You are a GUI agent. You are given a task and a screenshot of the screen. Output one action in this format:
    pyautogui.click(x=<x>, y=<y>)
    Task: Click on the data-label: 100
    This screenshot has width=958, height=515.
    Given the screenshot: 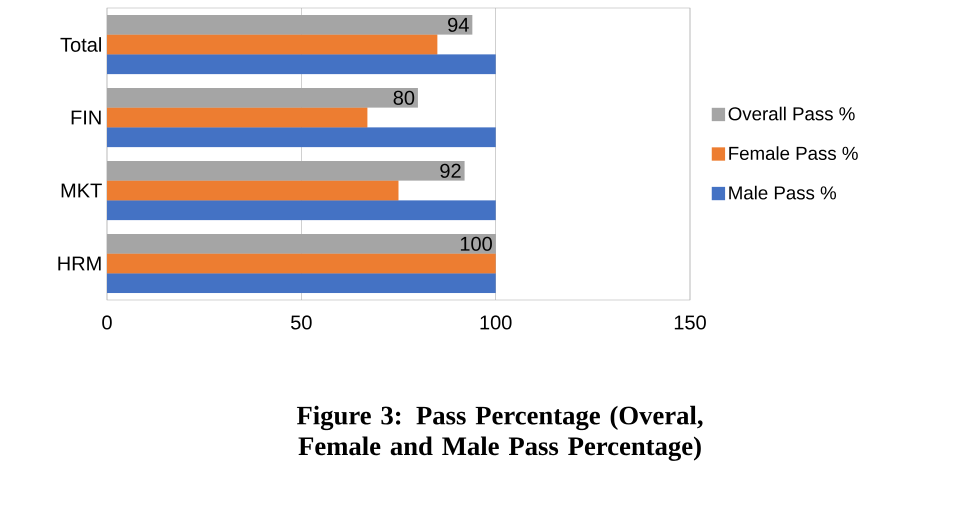 What is the action you would take?
    pyautogui.click(x=476, y=243)
    